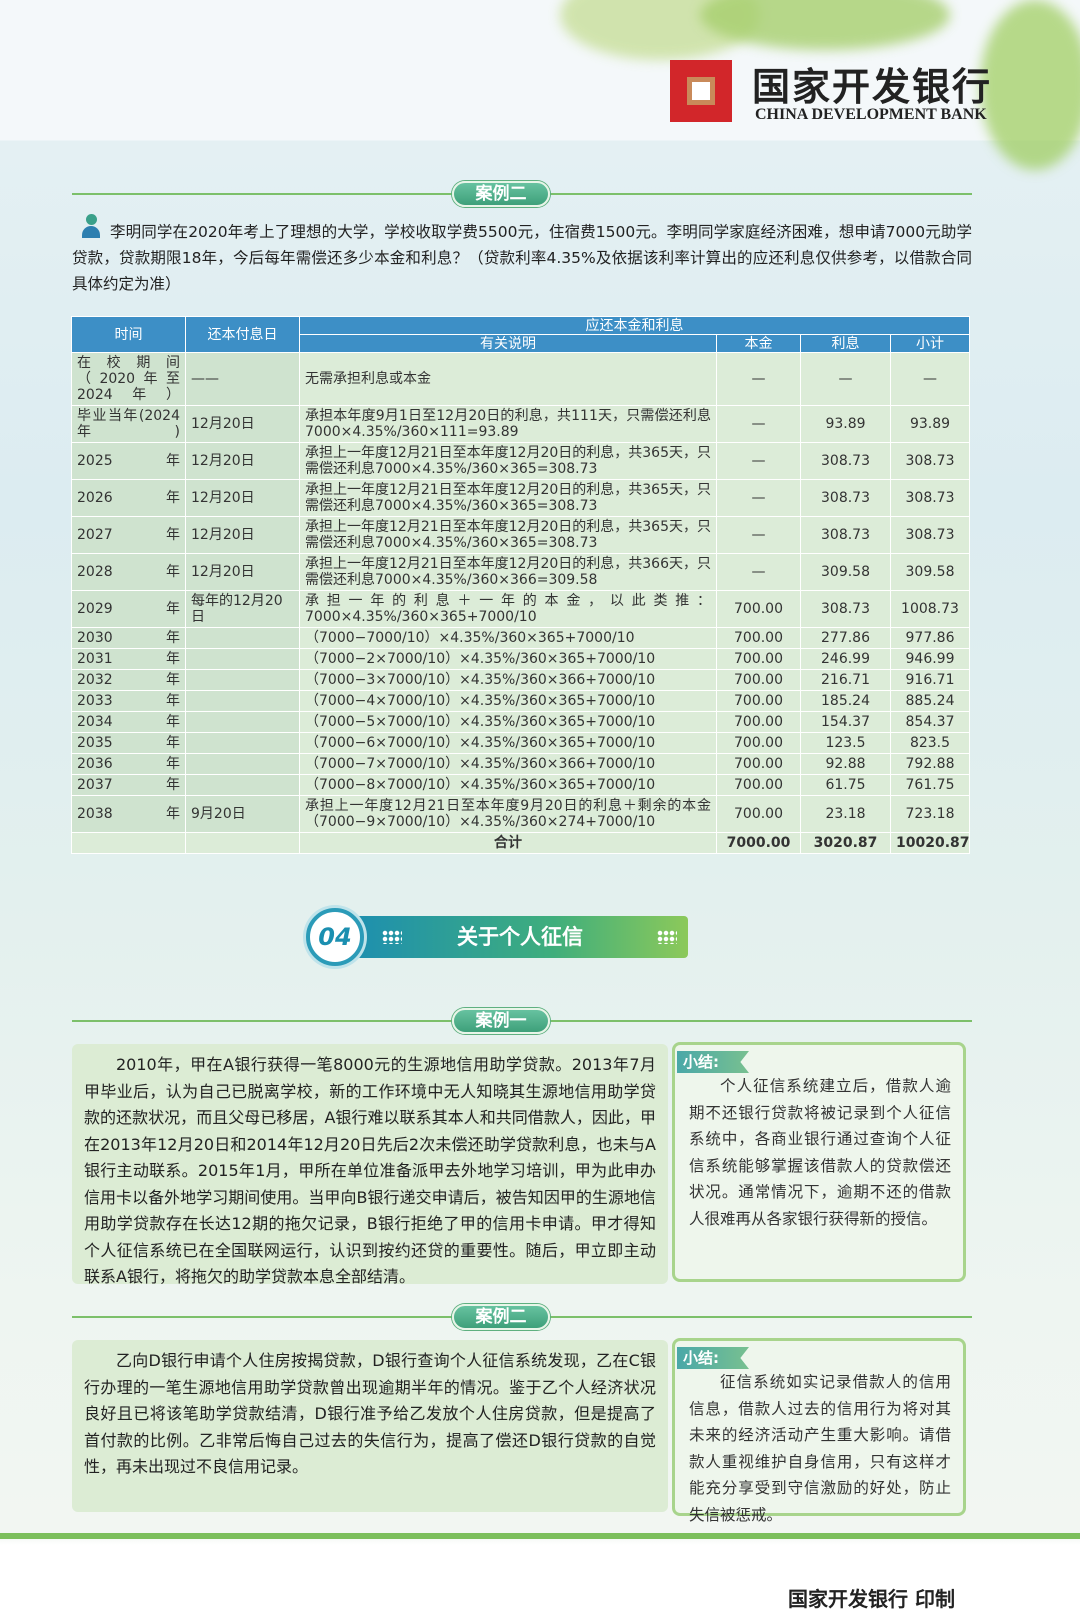 This screenshot has height=1609, width=1080. Describe the element at coordinates (871, 1598) in the screenshot. I see `footer-text: 国家开发银行 印制` at that location.